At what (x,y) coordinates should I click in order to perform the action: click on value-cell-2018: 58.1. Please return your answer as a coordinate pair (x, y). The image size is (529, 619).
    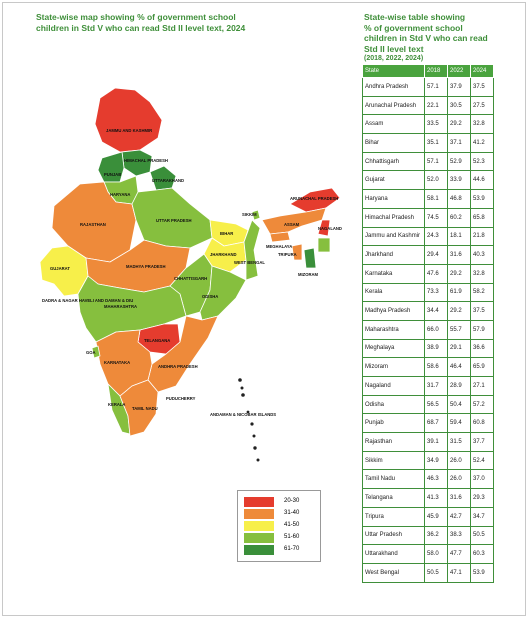
    Looking at the image, I should click on (436, 199).